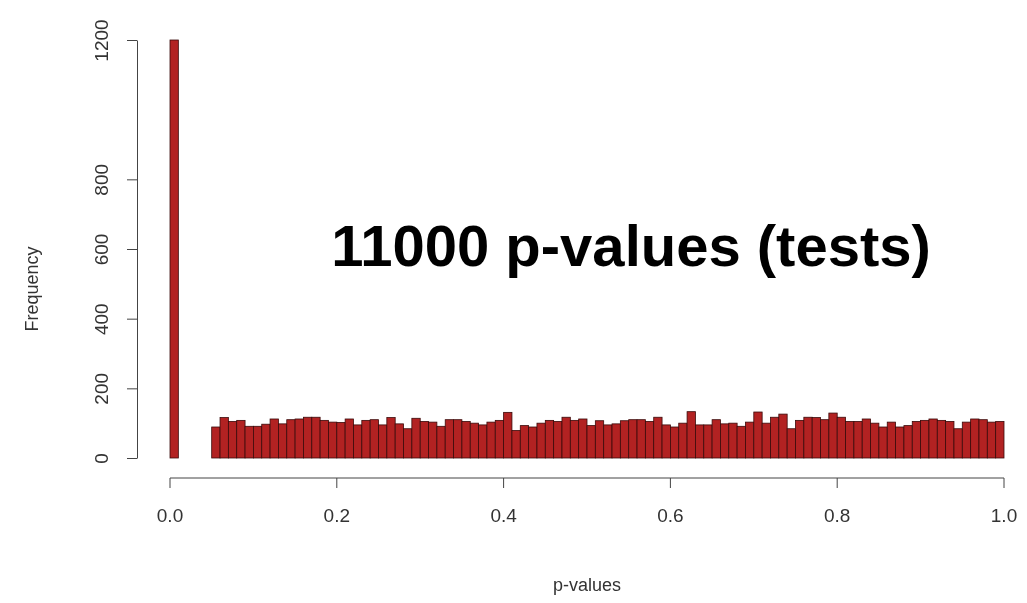  I want to click on x-tick-label: 0.0, so click(170, 515).